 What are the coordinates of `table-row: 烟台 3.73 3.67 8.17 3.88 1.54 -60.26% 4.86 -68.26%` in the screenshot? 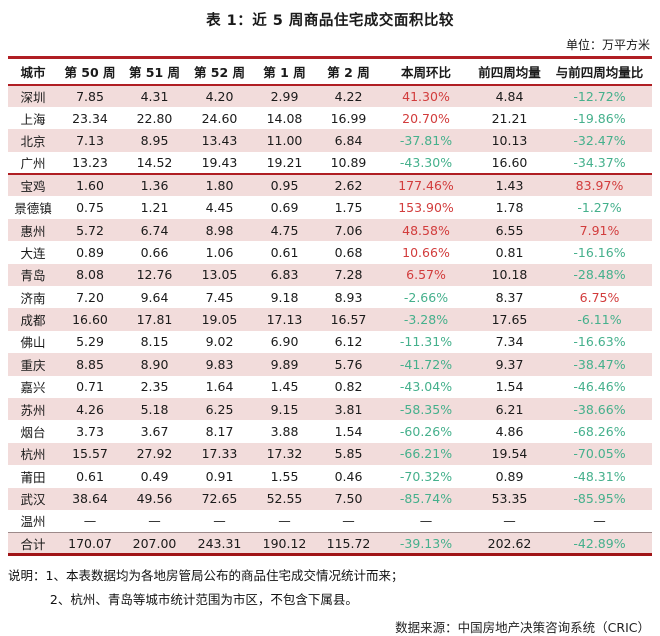 It's located at (330, 431).